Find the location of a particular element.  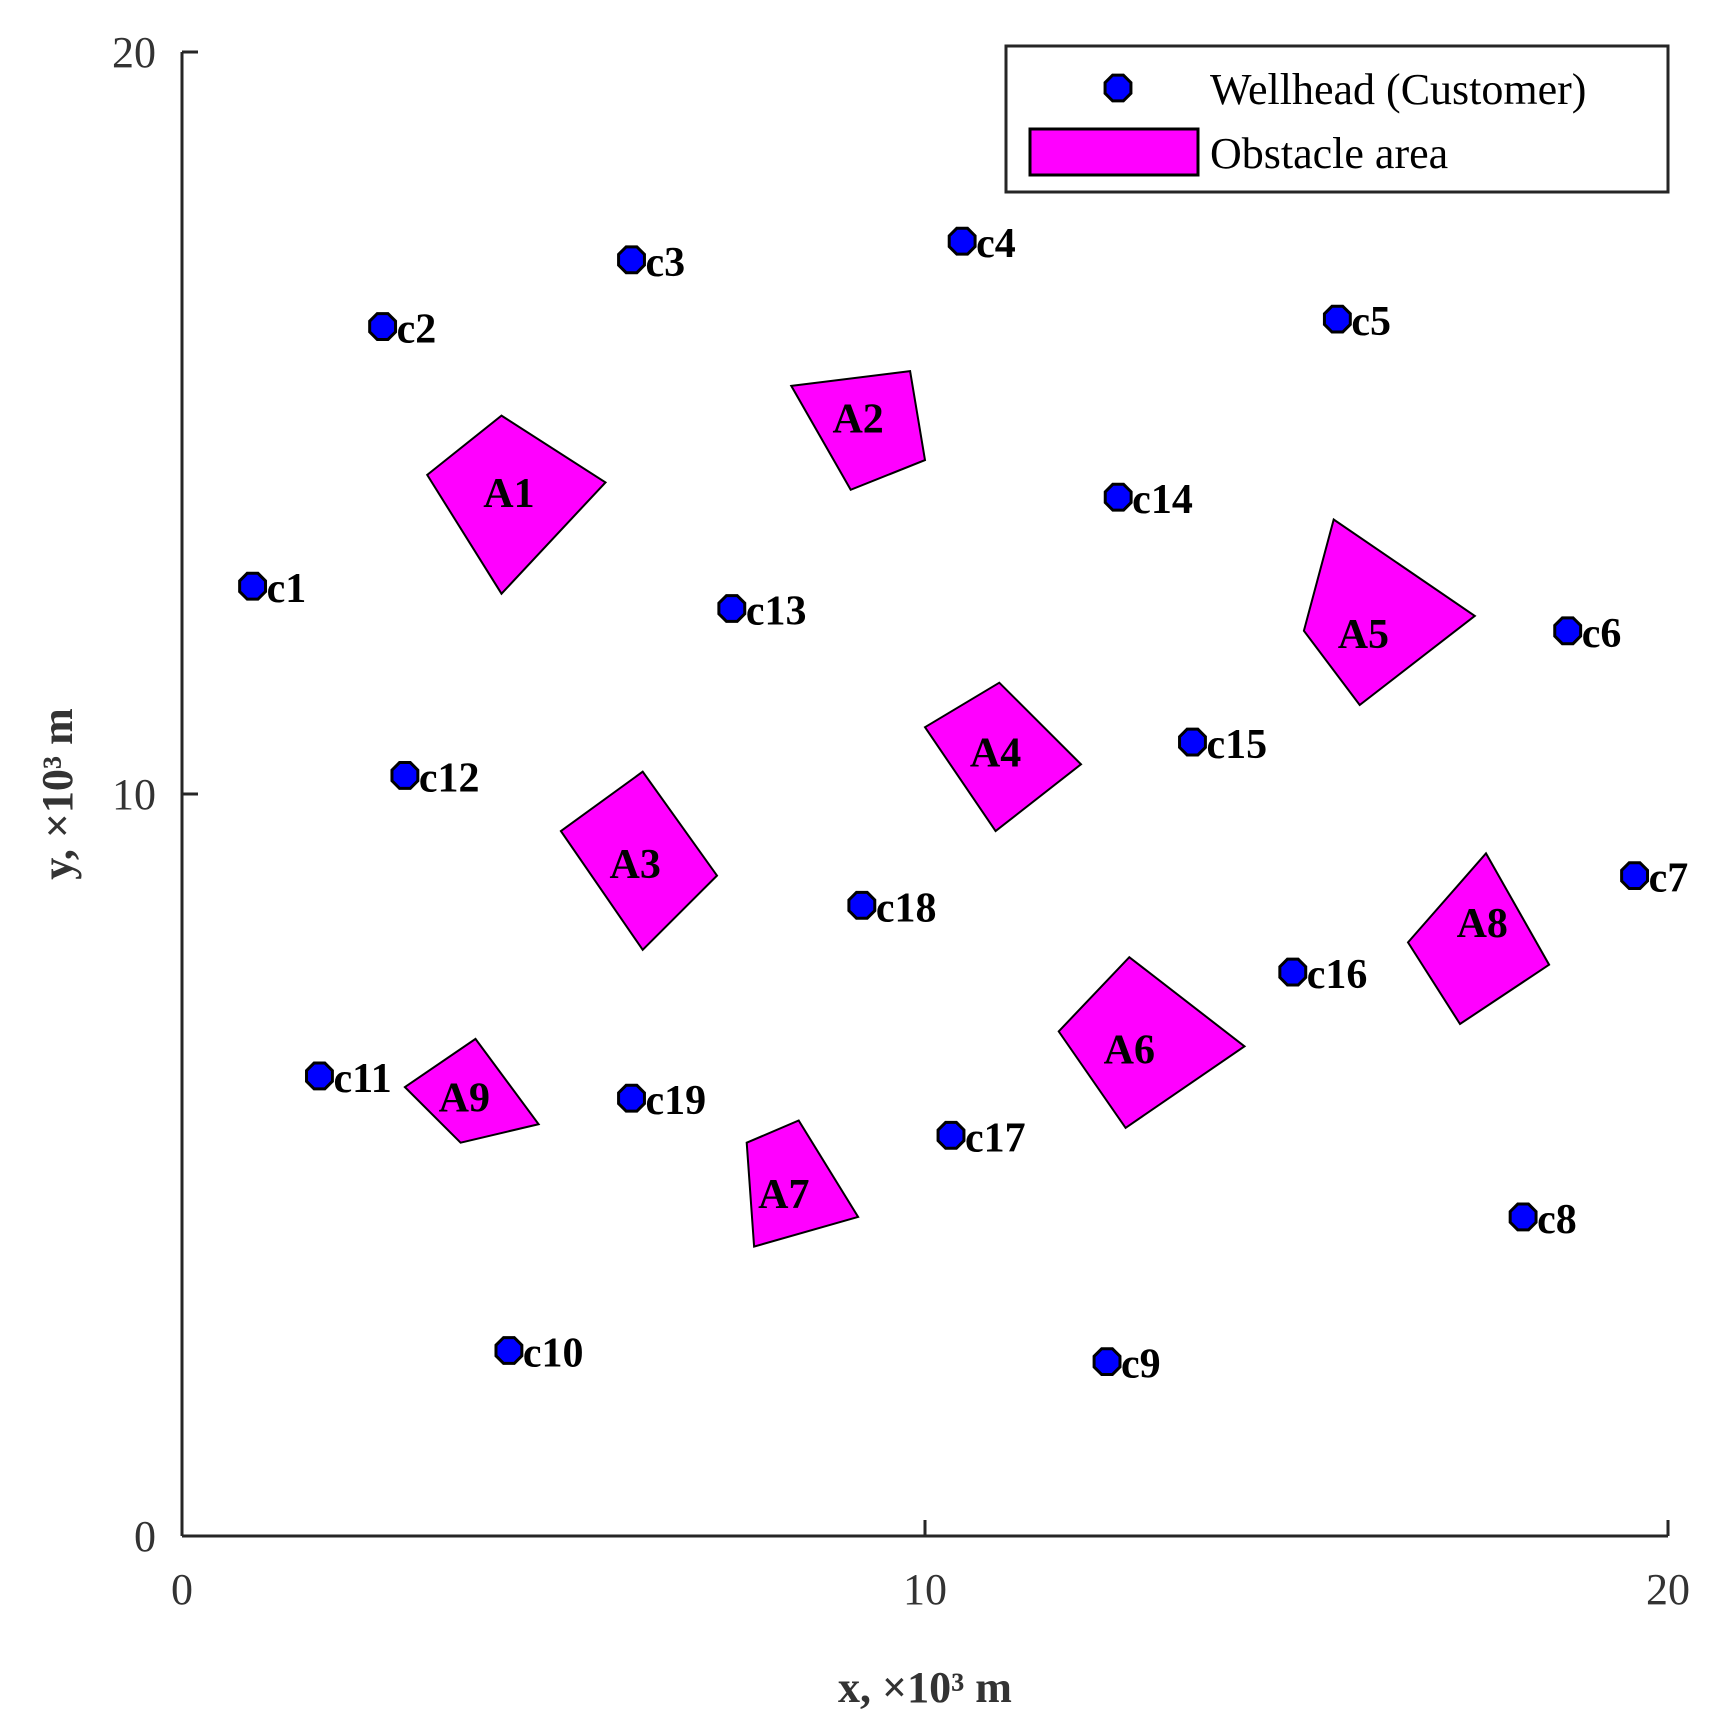

legend-obstacle-label: Obstacle area is located at coordinates (1329, 153).